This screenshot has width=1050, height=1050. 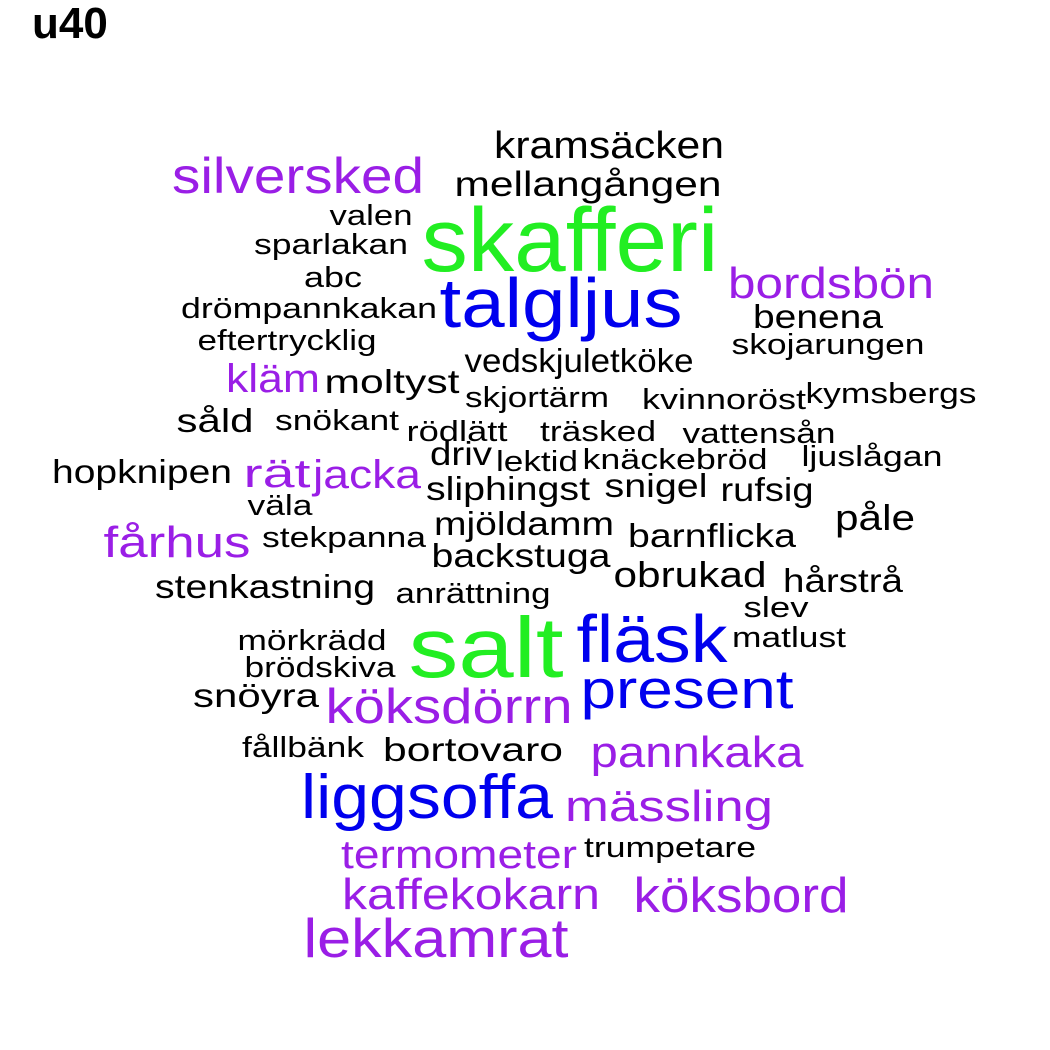 What do you see at coordinates (265, 586) in the screenshot?
I see `word-stenkastning: stenkastning` at bounding box center [265, 586].